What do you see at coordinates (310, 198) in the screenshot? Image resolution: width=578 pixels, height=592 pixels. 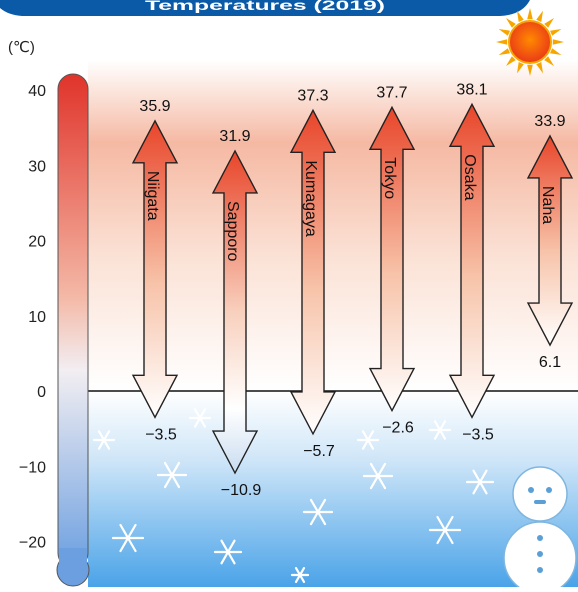 I see `city-label: Kumagaya` at bounding box center [310, 198].